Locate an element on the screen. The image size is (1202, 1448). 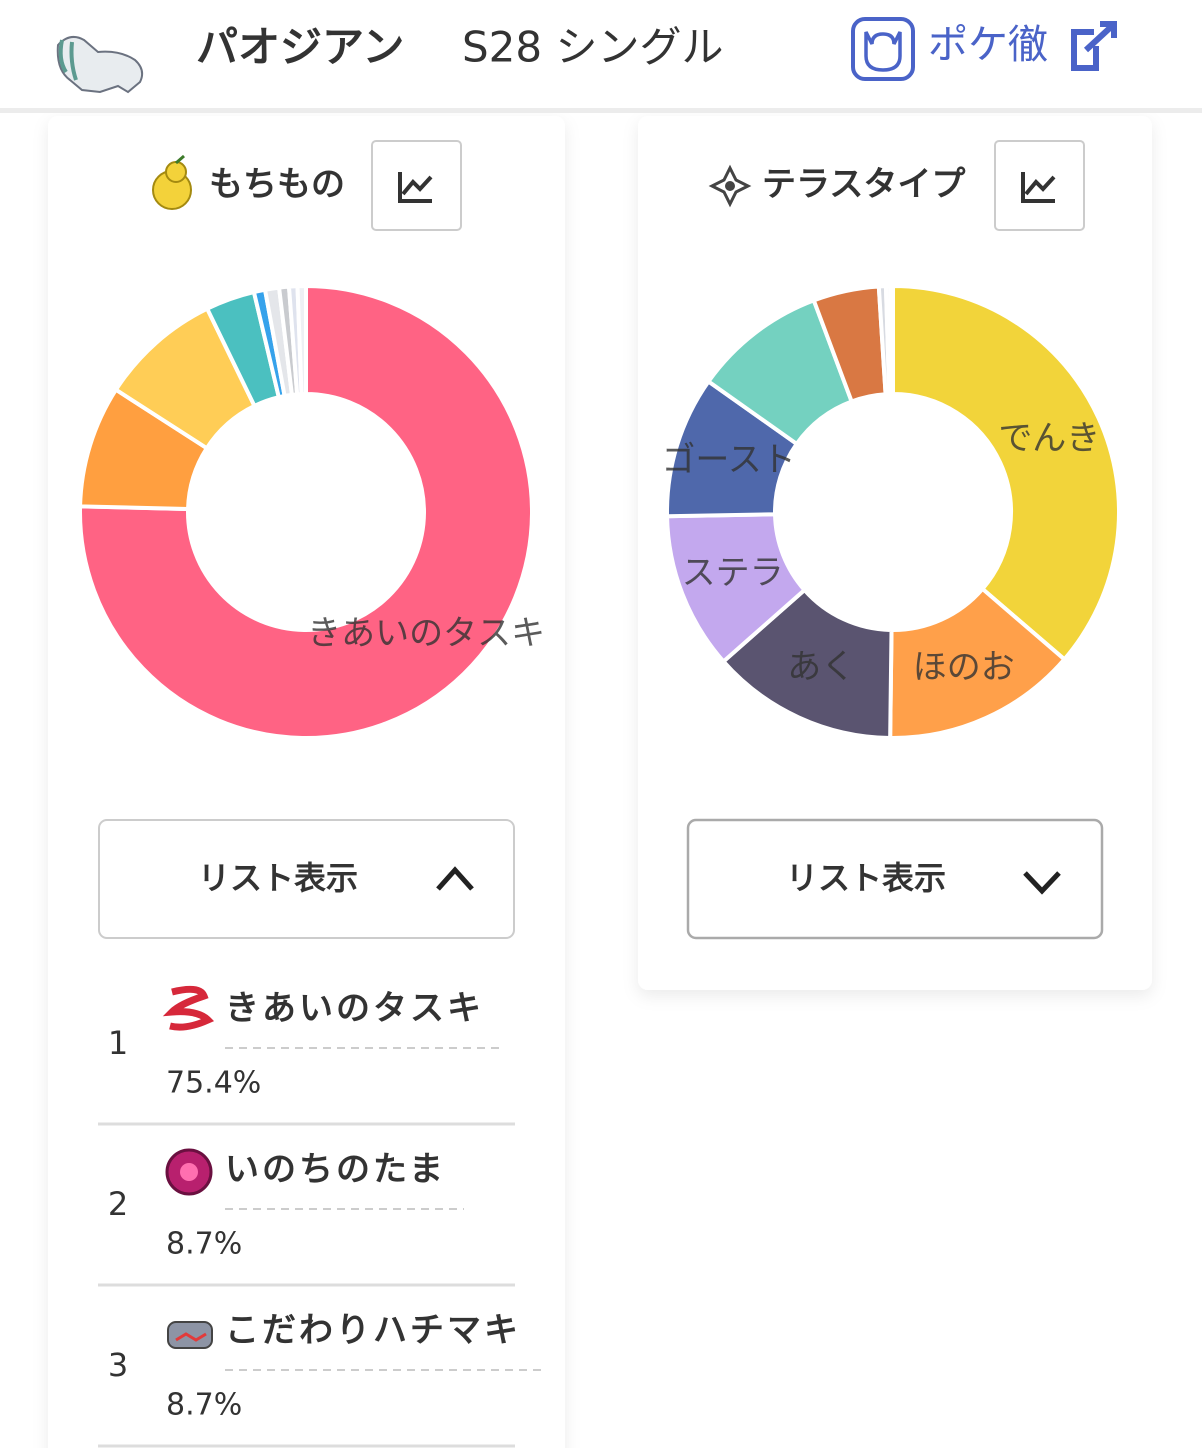
item-name: きあいのタスキ is located at coordinates (354, 1009).